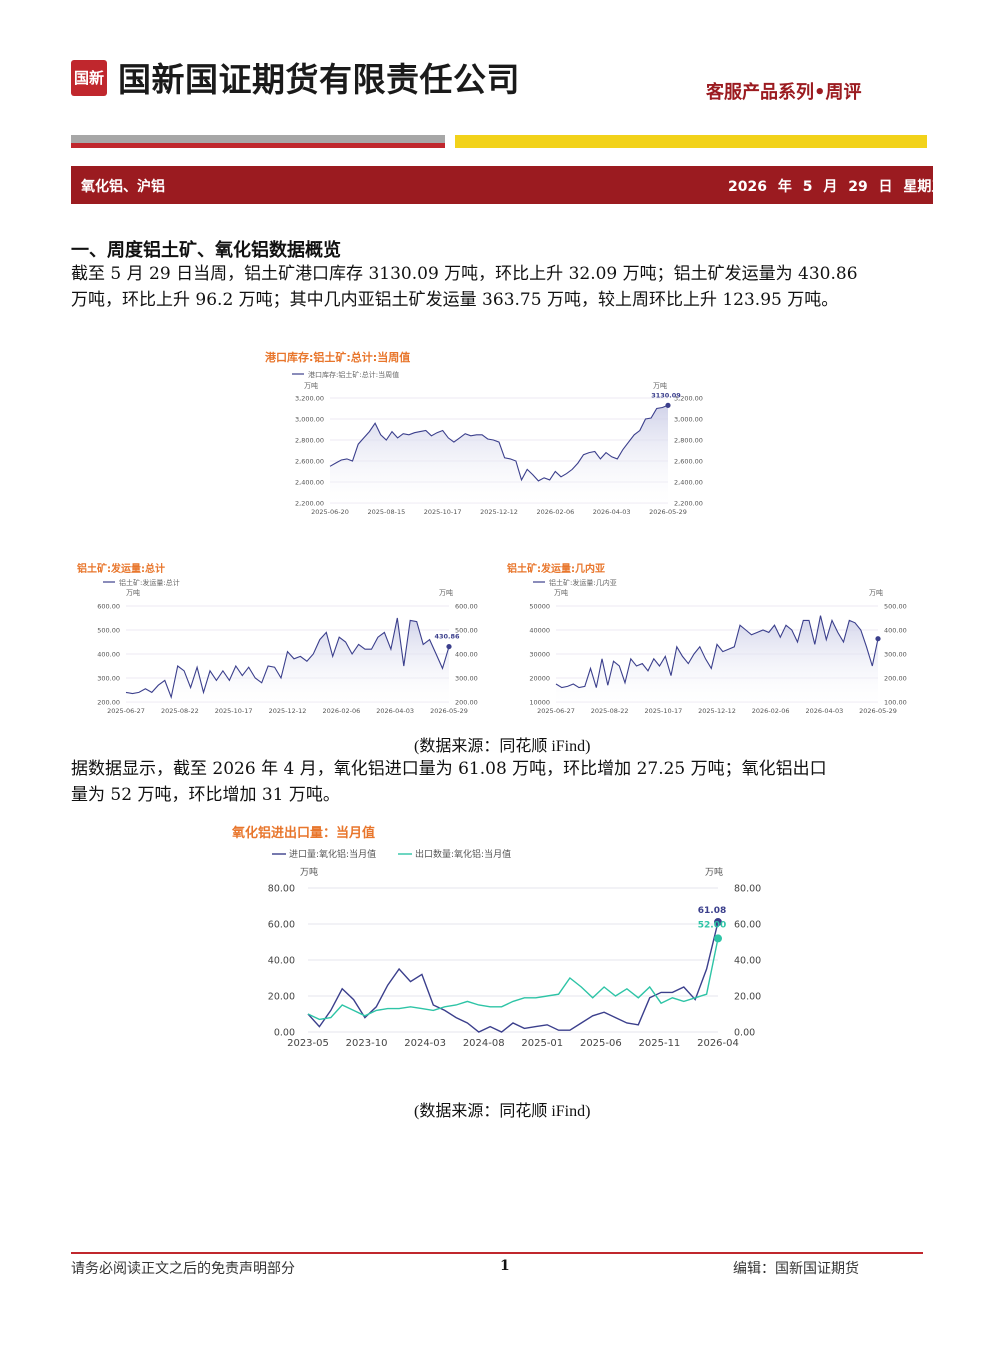 Image resolution: width=992 pixels, height=1347 pixels. I want to click on y-tick-right: 600.00, so click(466, 607).